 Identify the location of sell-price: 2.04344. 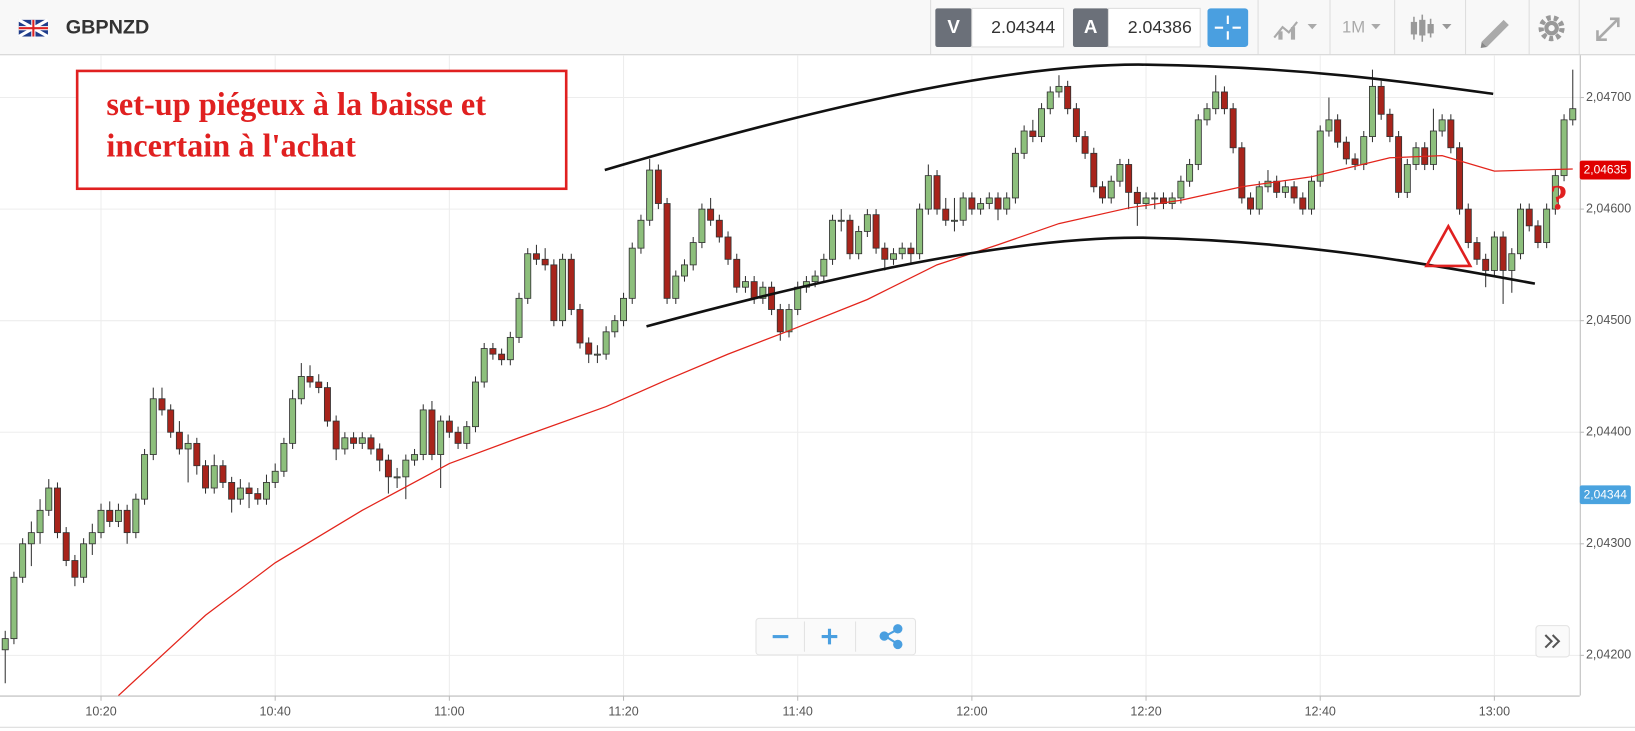
(1023, 27).